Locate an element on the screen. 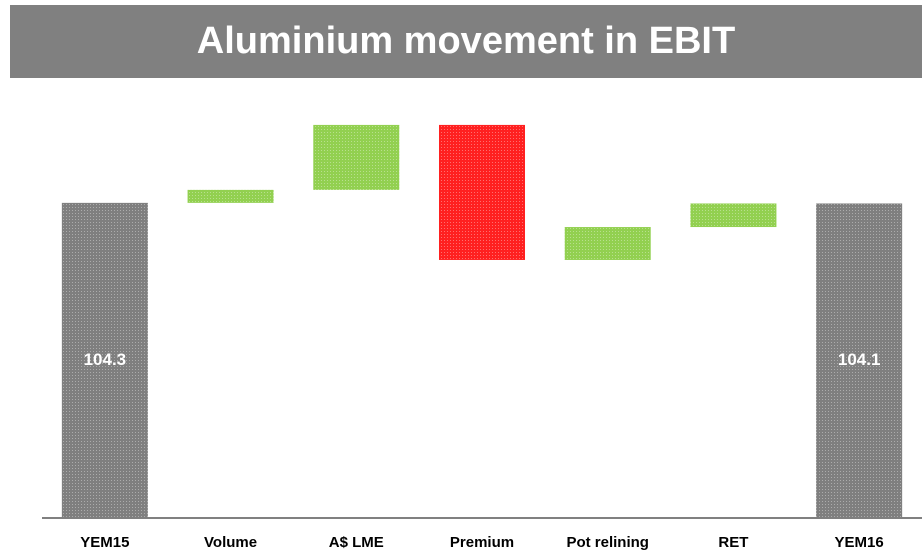 This screenshot has width=922, height=552. x-tick-label: YEM16 is located at coordinates (859, 542).